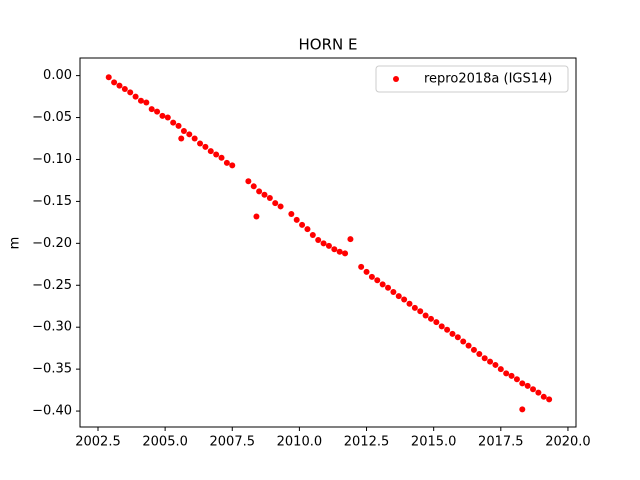  I want to click on y-tick-label: −0.10, so click(52, 159).